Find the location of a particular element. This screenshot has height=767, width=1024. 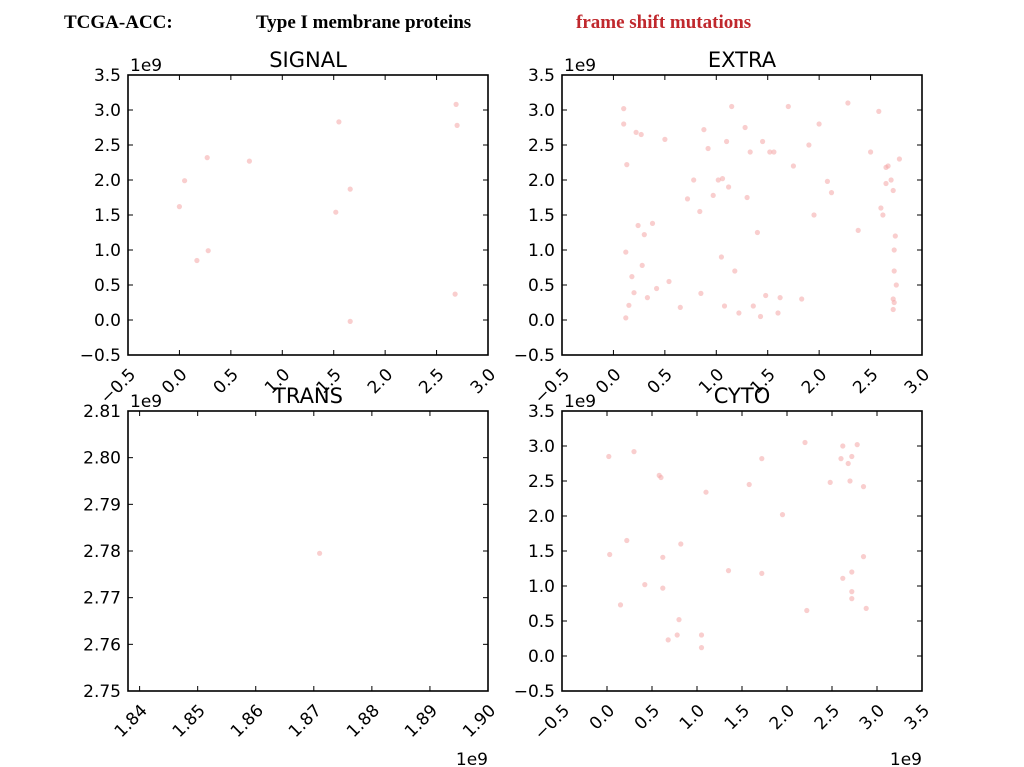

x-tick-label: 1.89 is located at coordinates (421, 721).